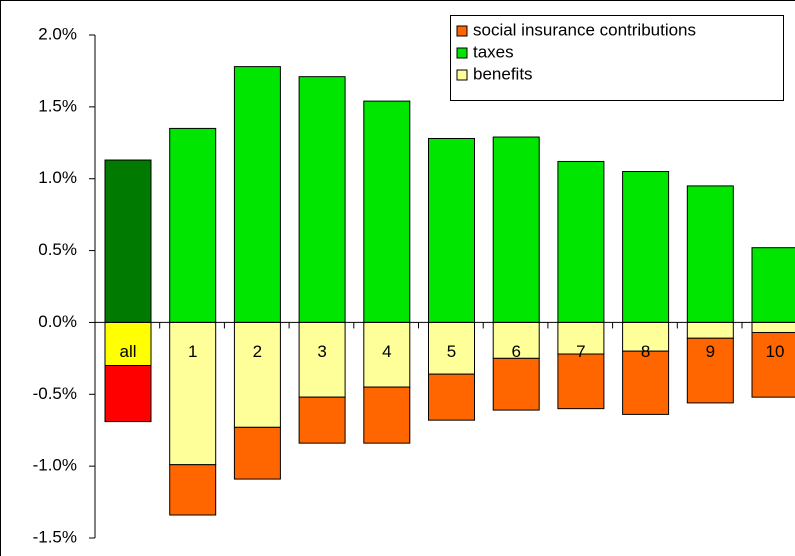  Describe the element at coordinates (580, 351) in the screenshot. I see `x-tick-label: 7` at that location.